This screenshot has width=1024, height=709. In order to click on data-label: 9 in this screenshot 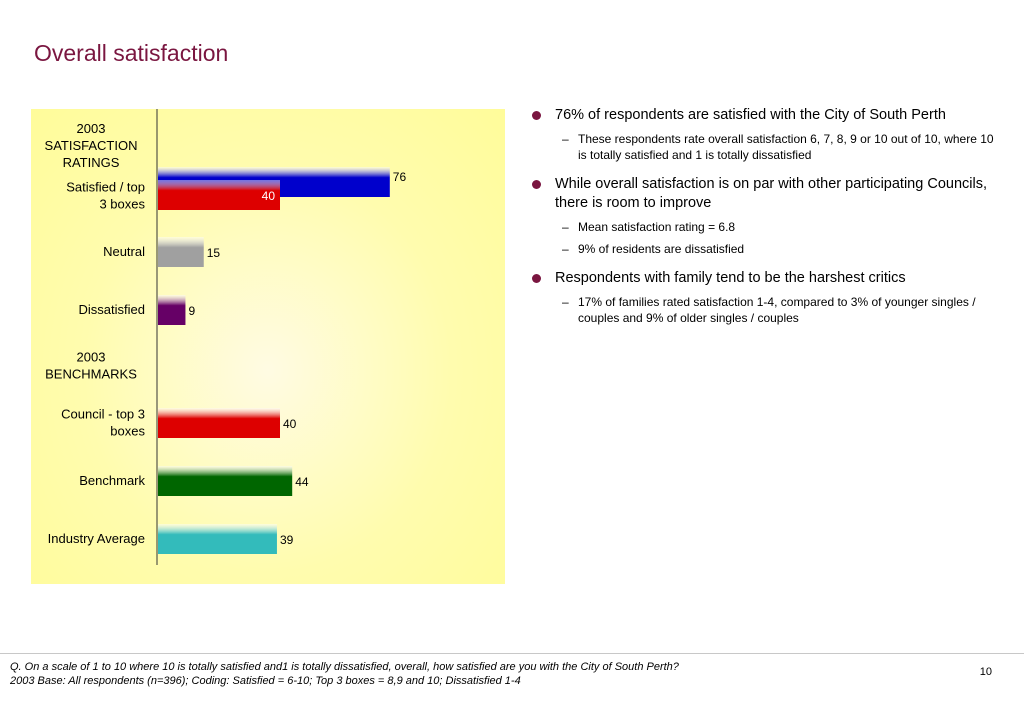, I will do `click(191, 311)`.